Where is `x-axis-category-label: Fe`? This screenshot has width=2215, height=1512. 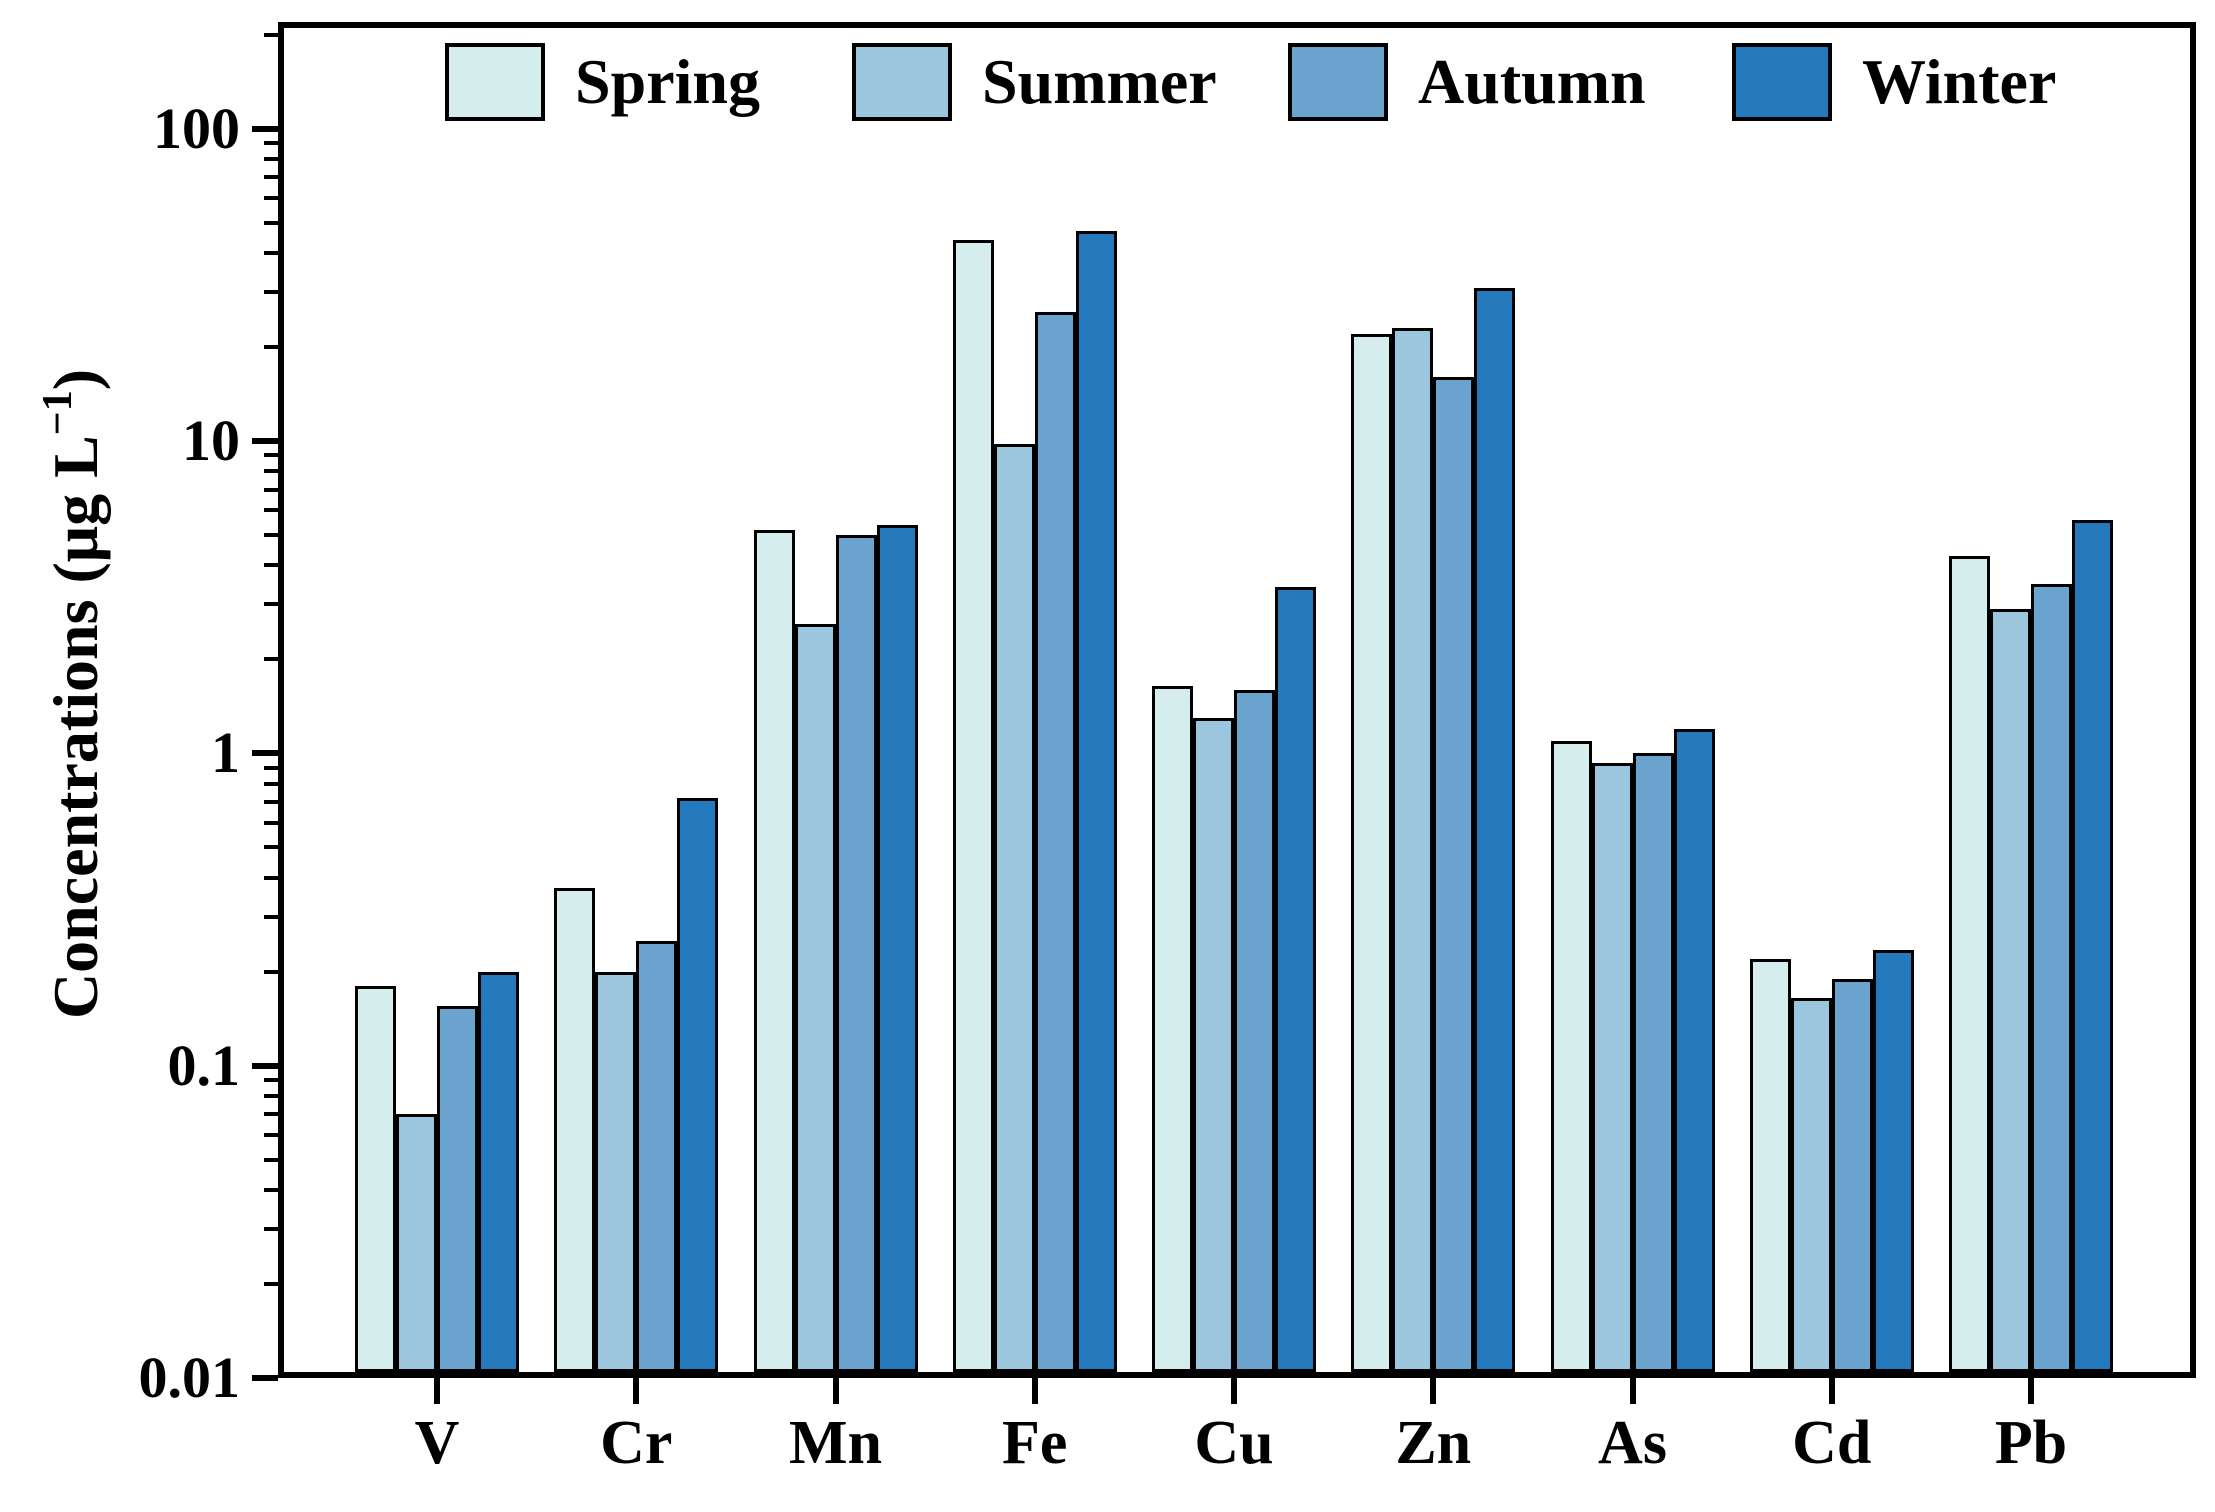
x-axis-category-label: Fe is located at coordinates (1035, 1443).